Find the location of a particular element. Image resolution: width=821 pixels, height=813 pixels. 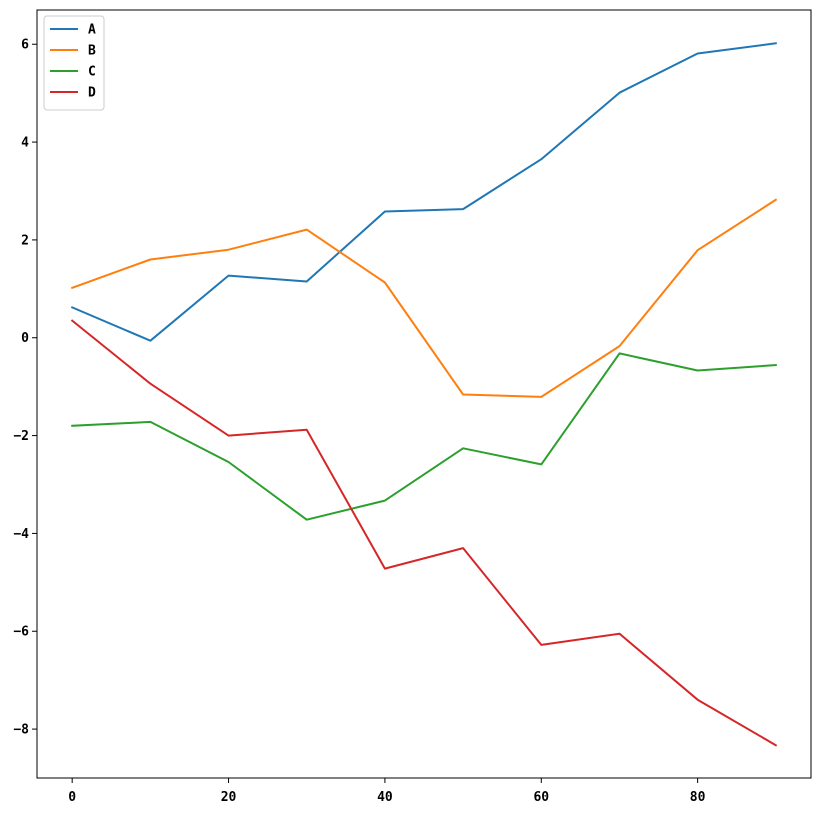

x-axis: 0 20 40 60 80 is located at coordinates (387, 791).